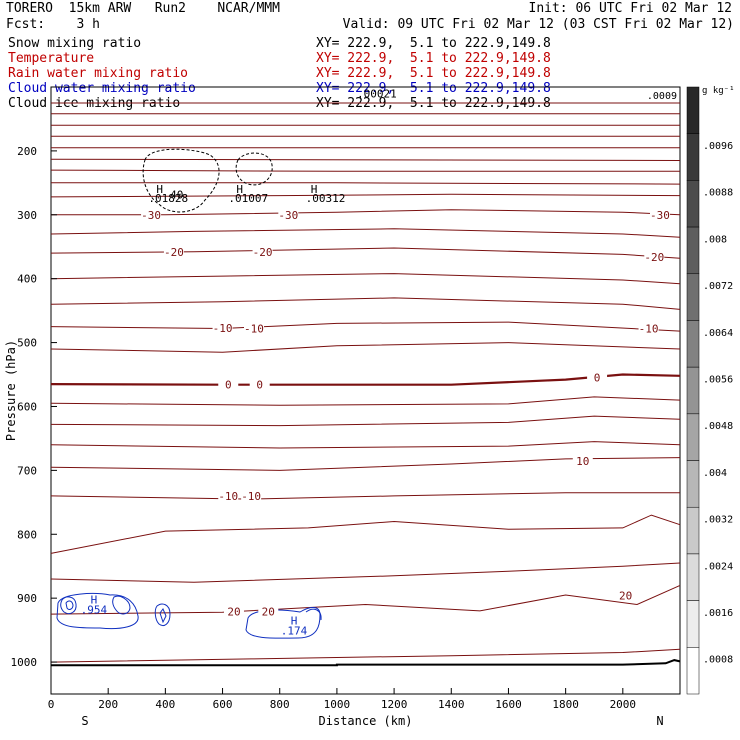 The image size is (740, 740). I want to click on colorbar-label: .0096, so click(718, 146).